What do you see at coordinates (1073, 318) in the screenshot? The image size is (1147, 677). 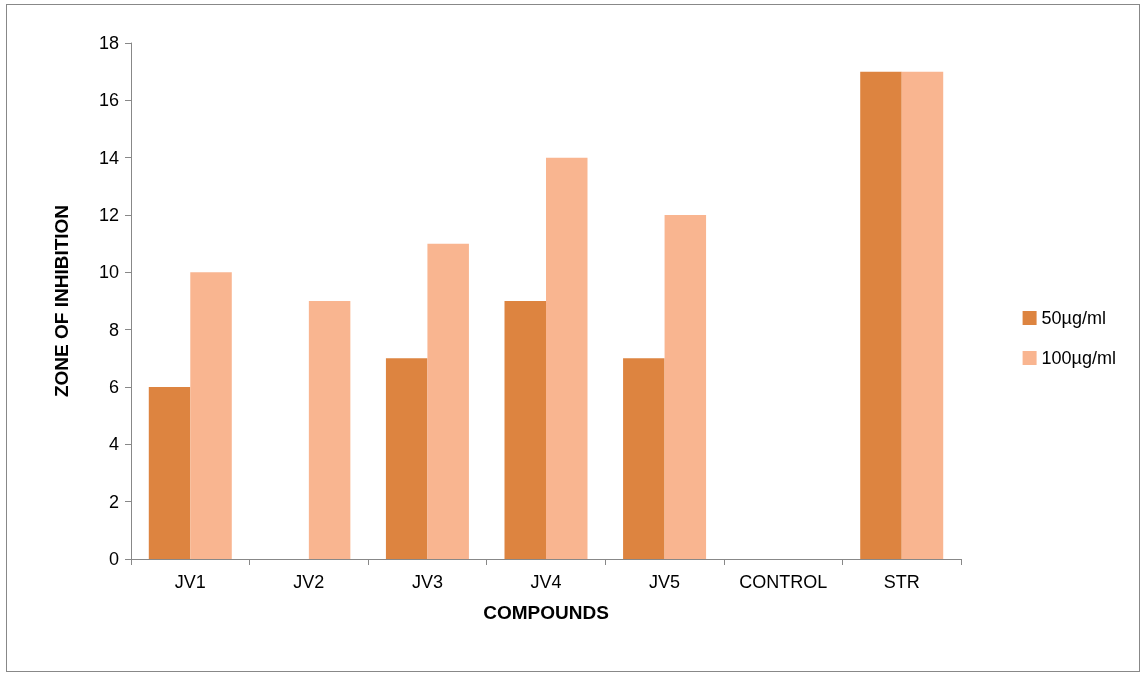 I see `legend-label: 50µg/ml` at bounding box center [1073, 318].